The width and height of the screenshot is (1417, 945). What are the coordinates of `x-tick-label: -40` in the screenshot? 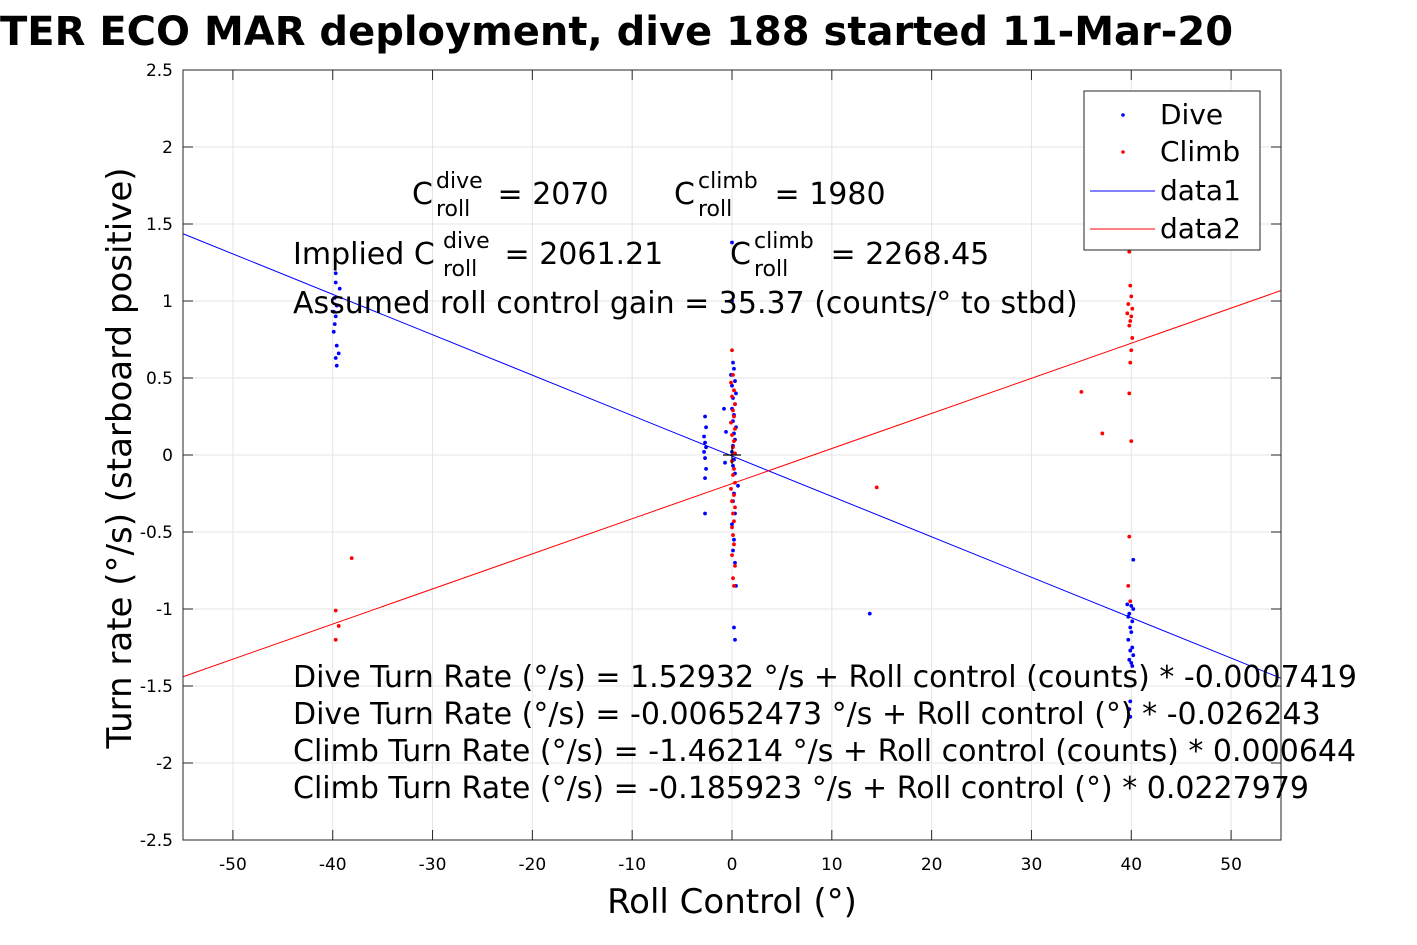 It's located at (333, 865).